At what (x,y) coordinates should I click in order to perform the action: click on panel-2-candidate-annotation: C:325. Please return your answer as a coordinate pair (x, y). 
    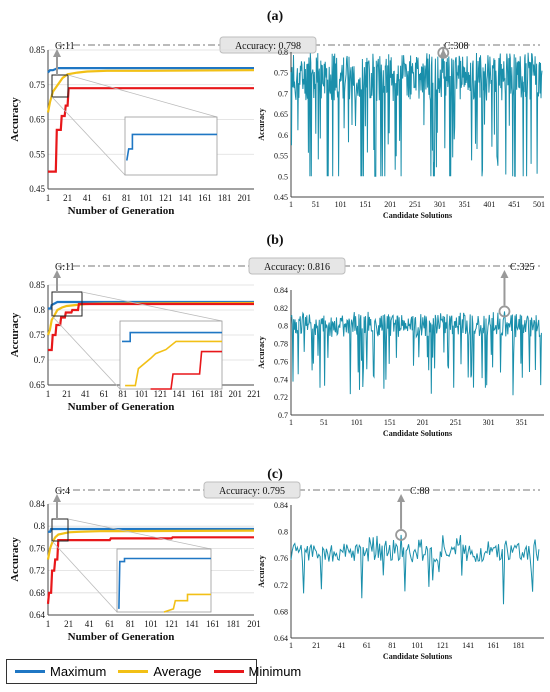
    Looking at the image, I should click on (522, 267).